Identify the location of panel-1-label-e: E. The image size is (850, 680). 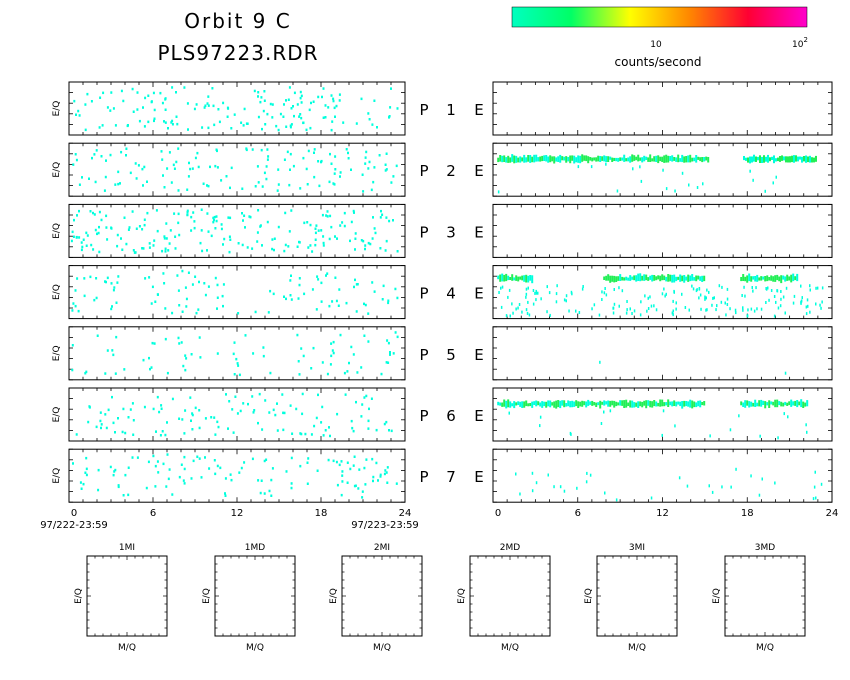
(478, 110).